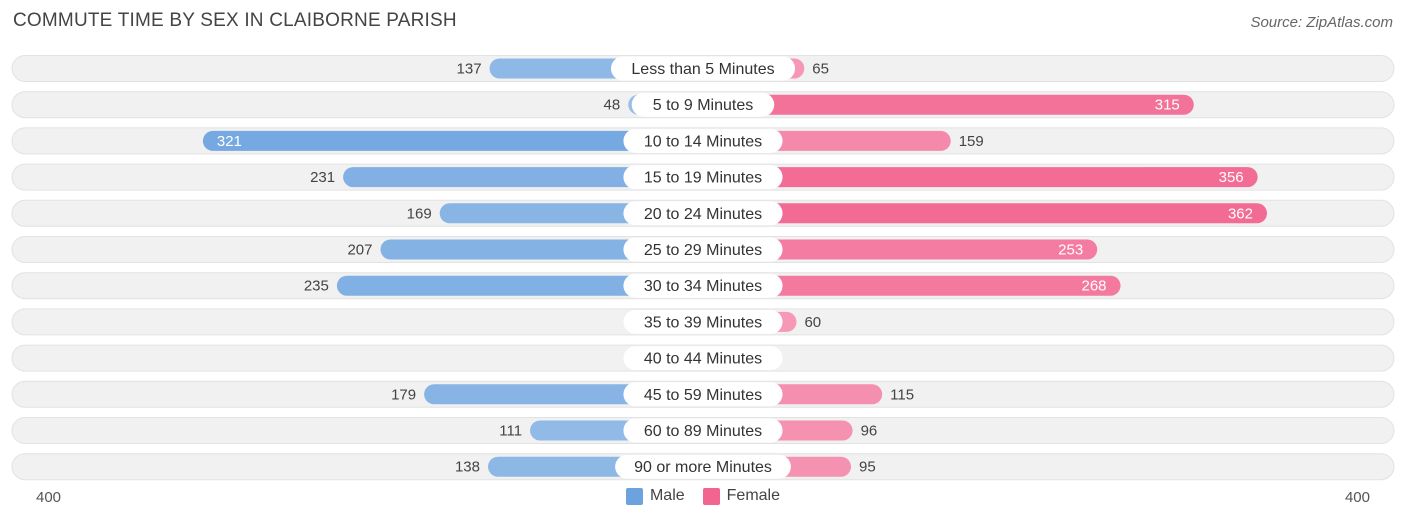 The width and height of the screenshot is (1406, 523). I want to click on axis-left-label: 400, so click(49, 497).